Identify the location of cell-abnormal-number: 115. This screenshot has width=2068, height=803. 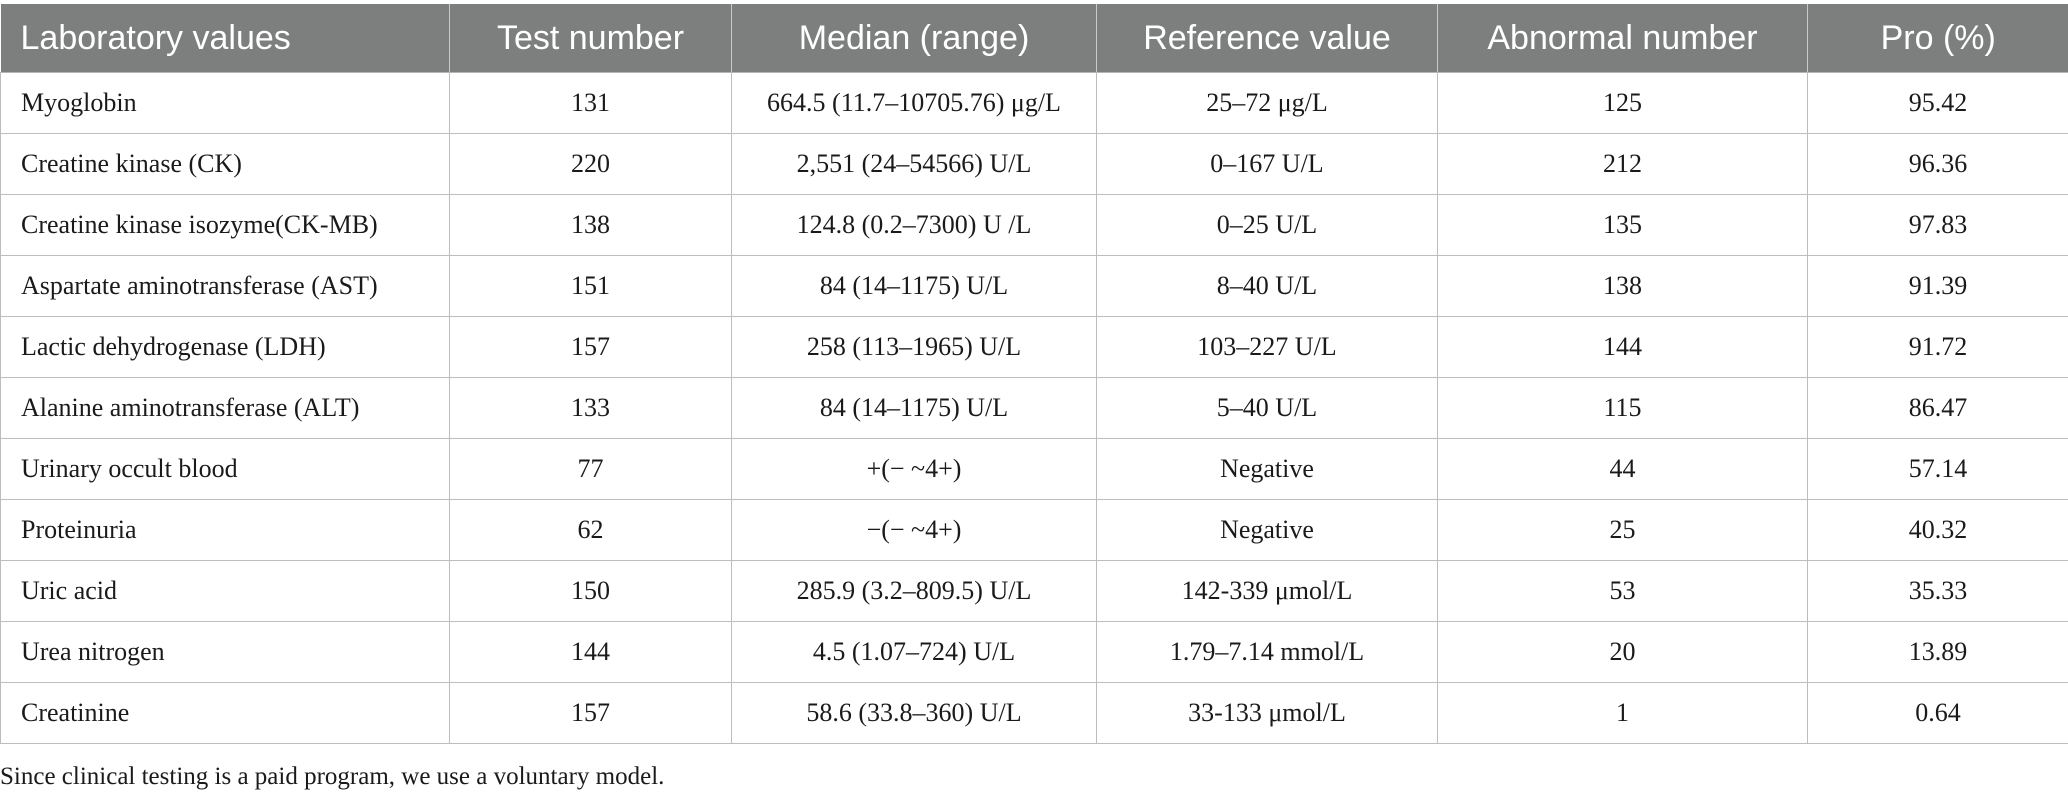
(1622, 408).